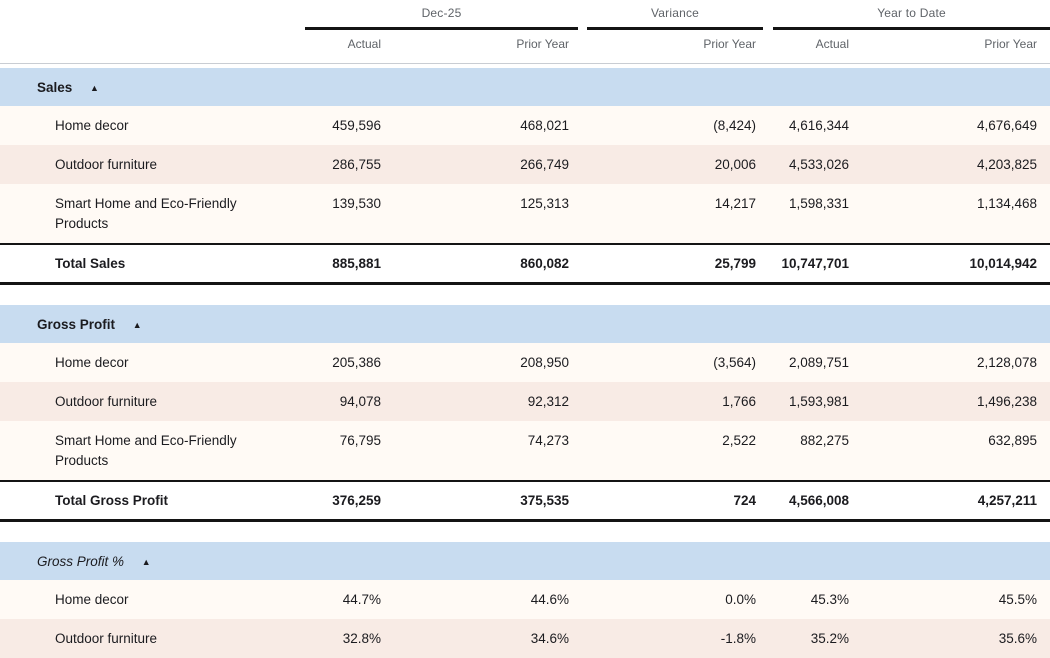 The image size is (1050, 658). I want to click on row-label-column-header, so click(149, 15).